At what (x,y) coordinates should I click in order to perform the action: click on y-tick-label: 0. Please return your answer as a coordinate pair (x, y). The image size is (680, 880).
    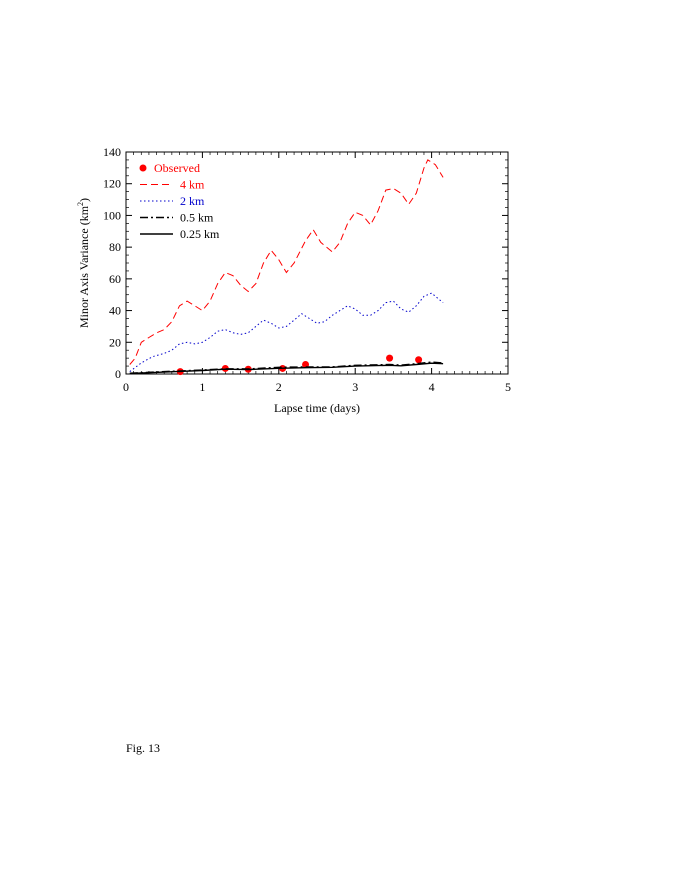
    Looking at the image, I should click on (118, 374).